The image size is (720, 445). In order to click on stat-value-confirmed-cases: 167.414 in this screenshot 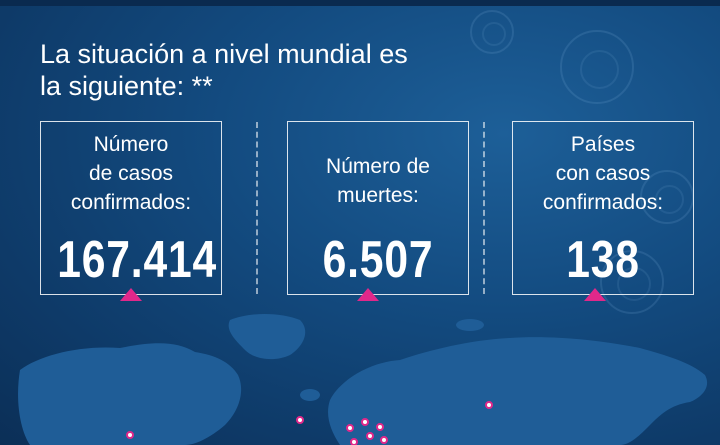, I will do `click(137, 260)`.